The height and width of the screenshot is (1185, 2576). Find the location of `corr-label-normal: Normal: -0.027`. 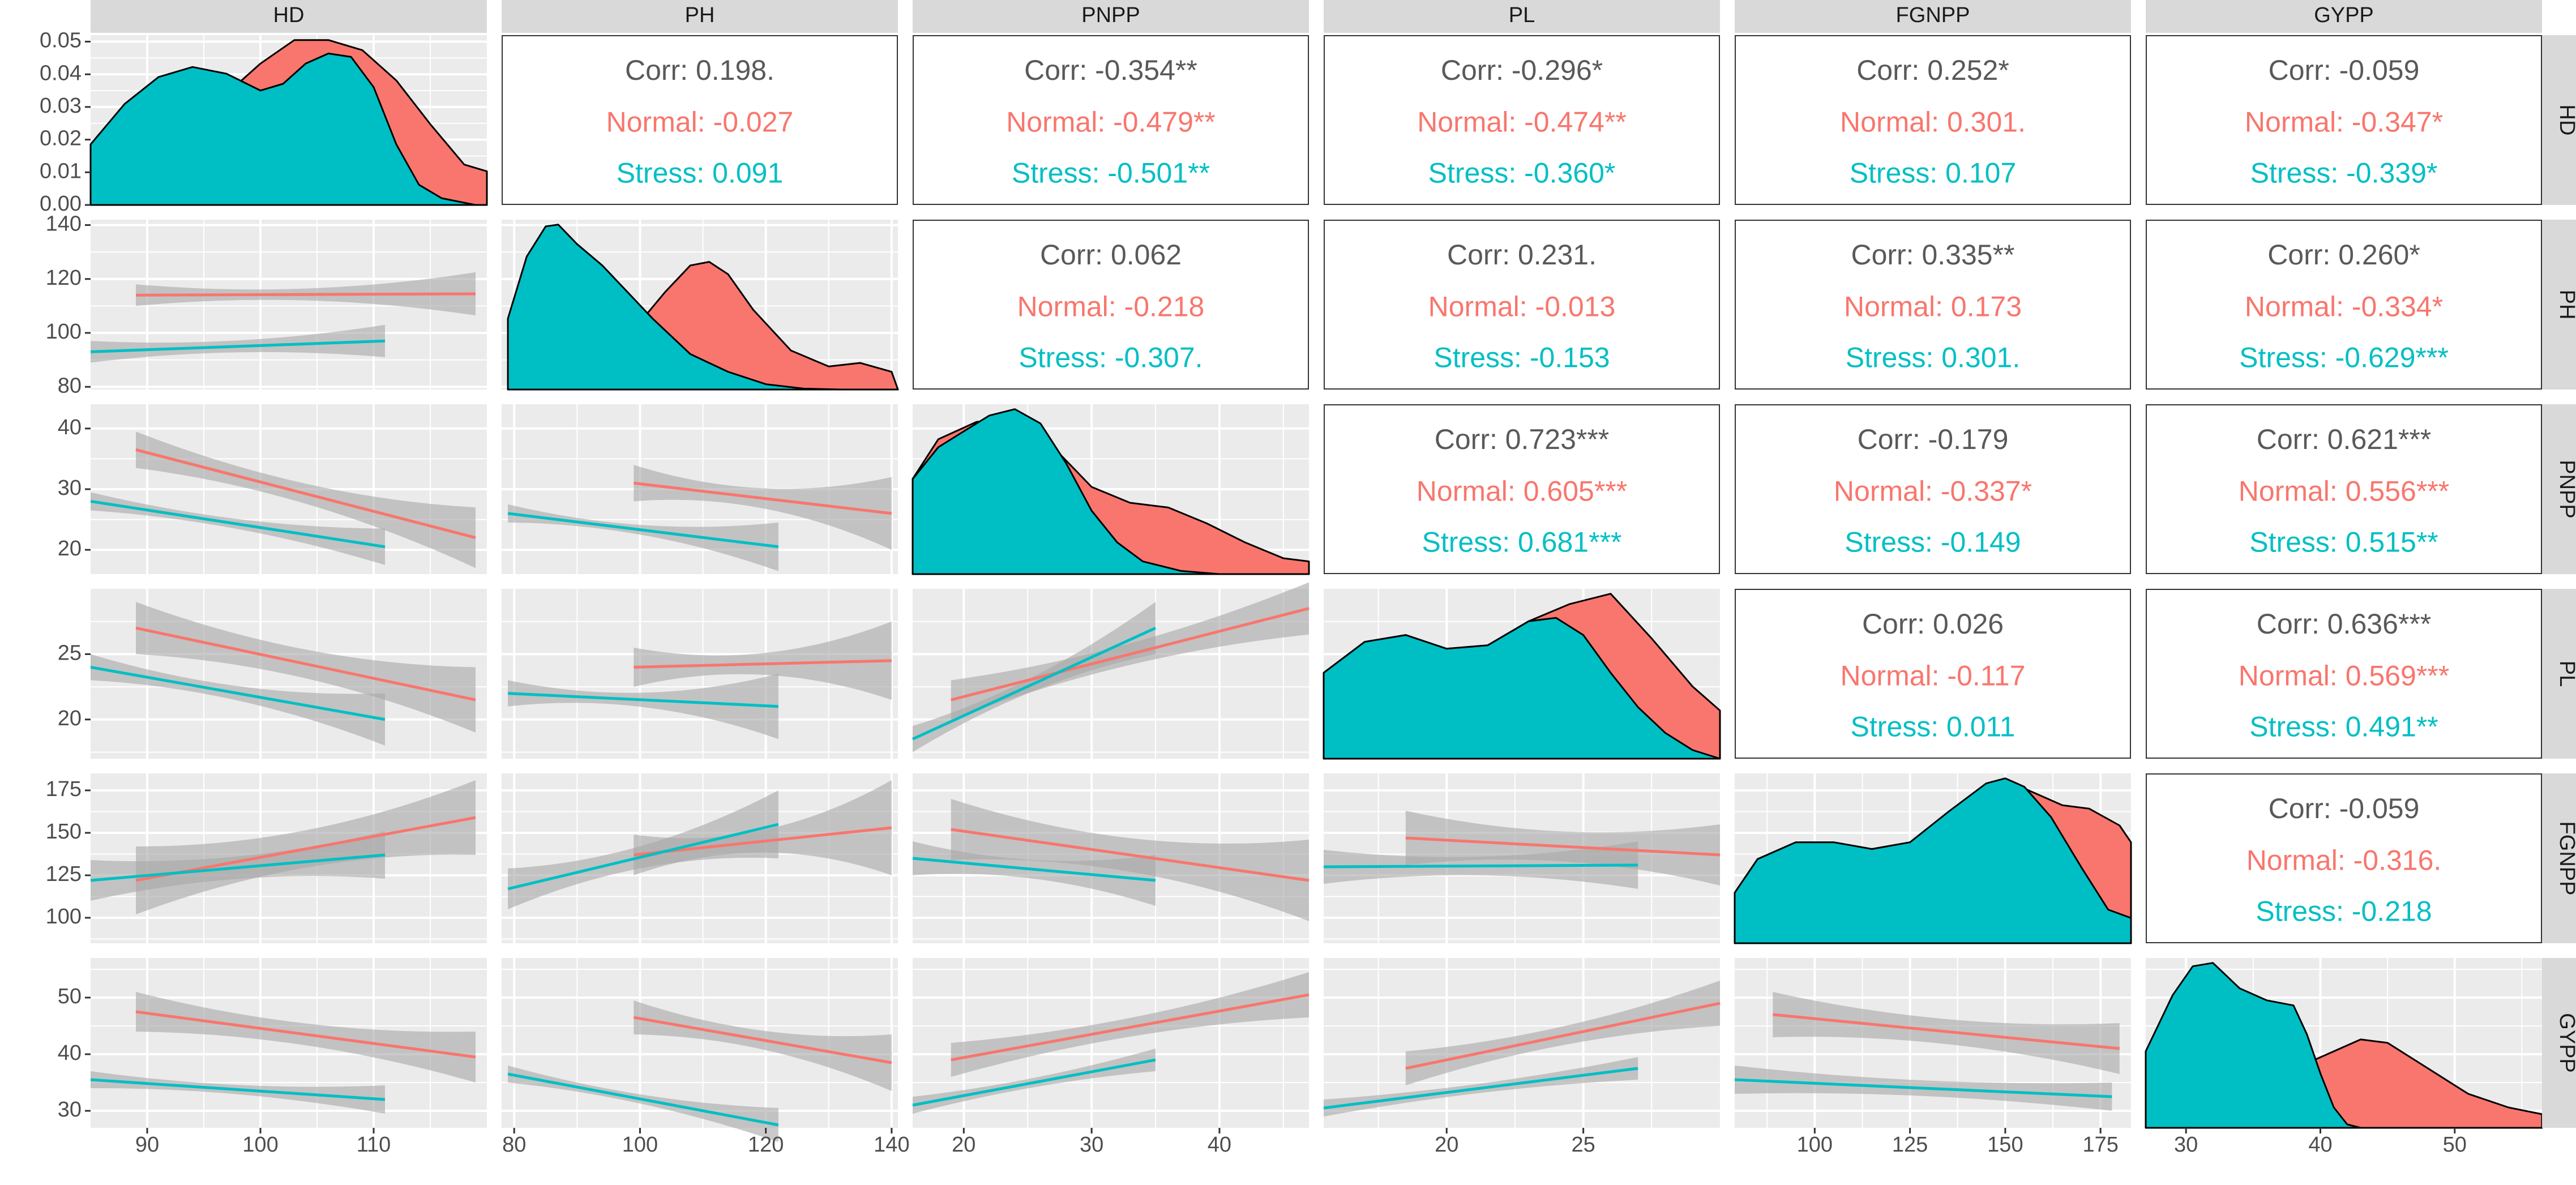

corr-label-normal: Normal: -0.027 is located at coordinates (700, 122).